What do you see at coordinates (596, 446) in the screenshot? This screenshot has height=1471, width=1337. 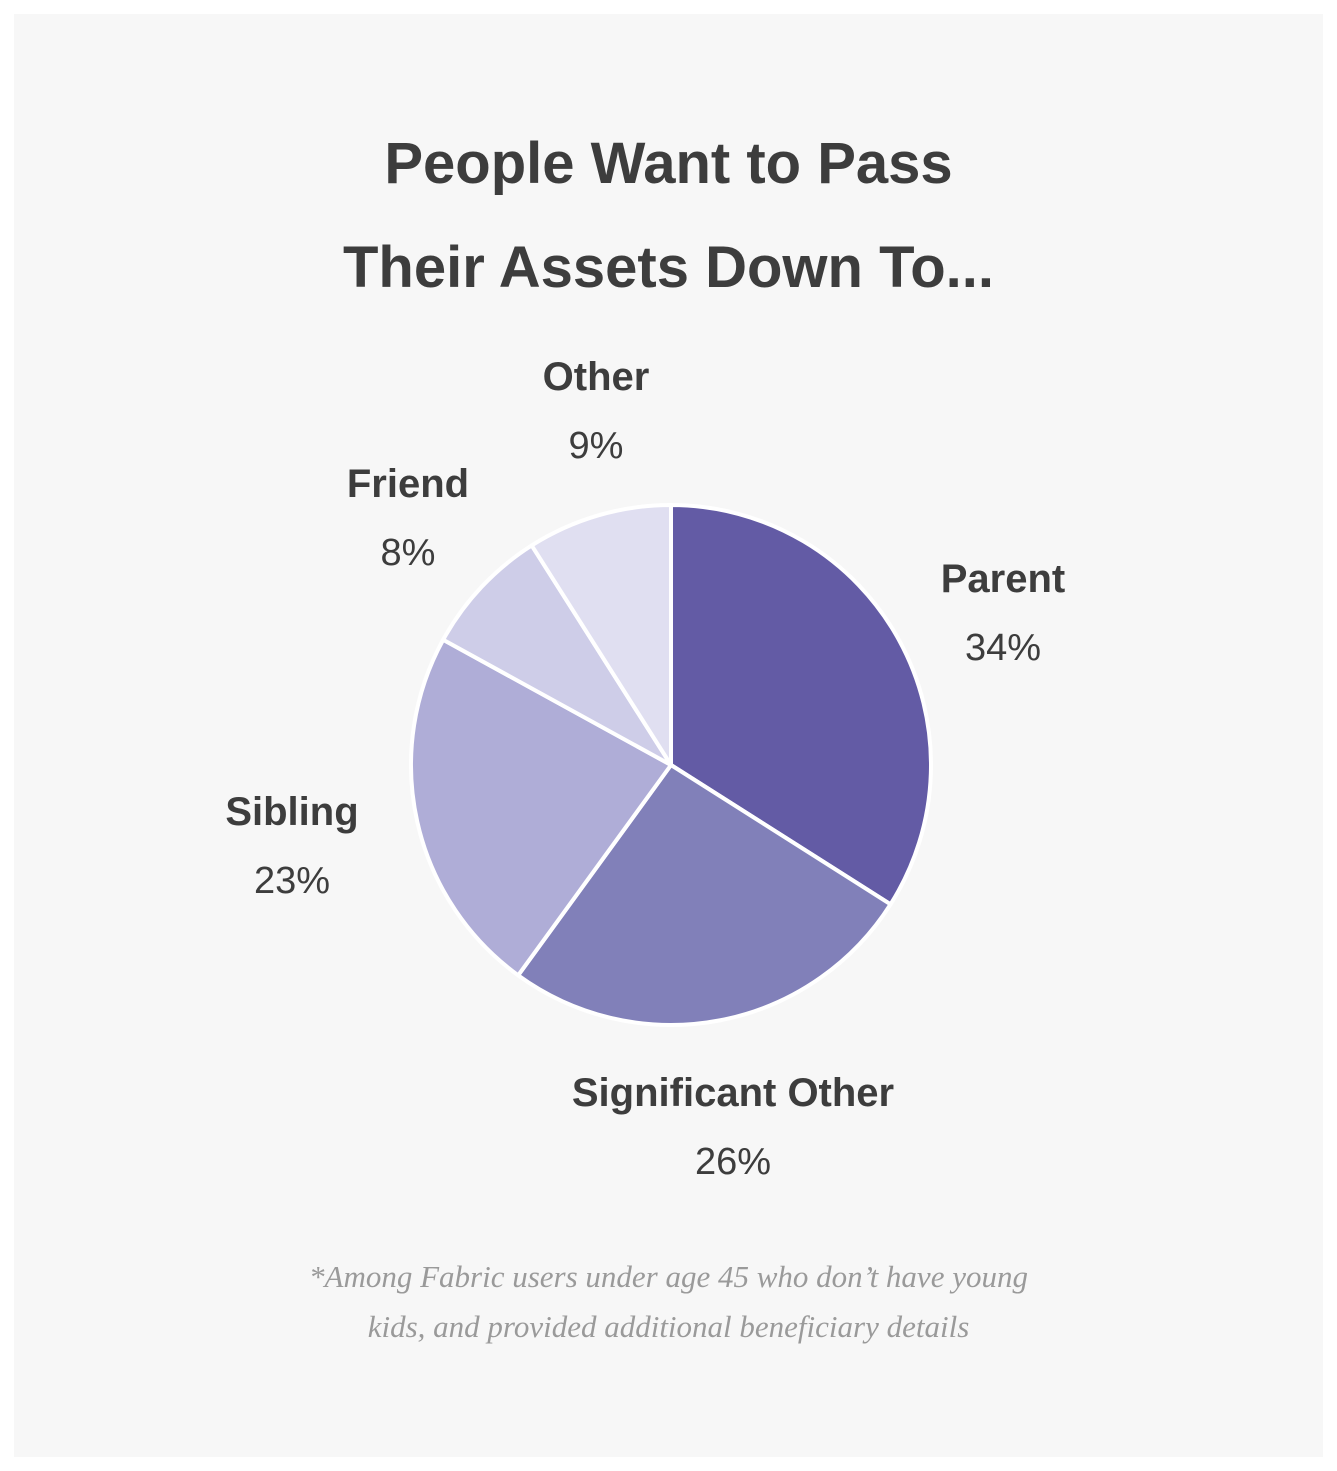 I see `slice-value-other: 9%` at bounding box center [596, 446].